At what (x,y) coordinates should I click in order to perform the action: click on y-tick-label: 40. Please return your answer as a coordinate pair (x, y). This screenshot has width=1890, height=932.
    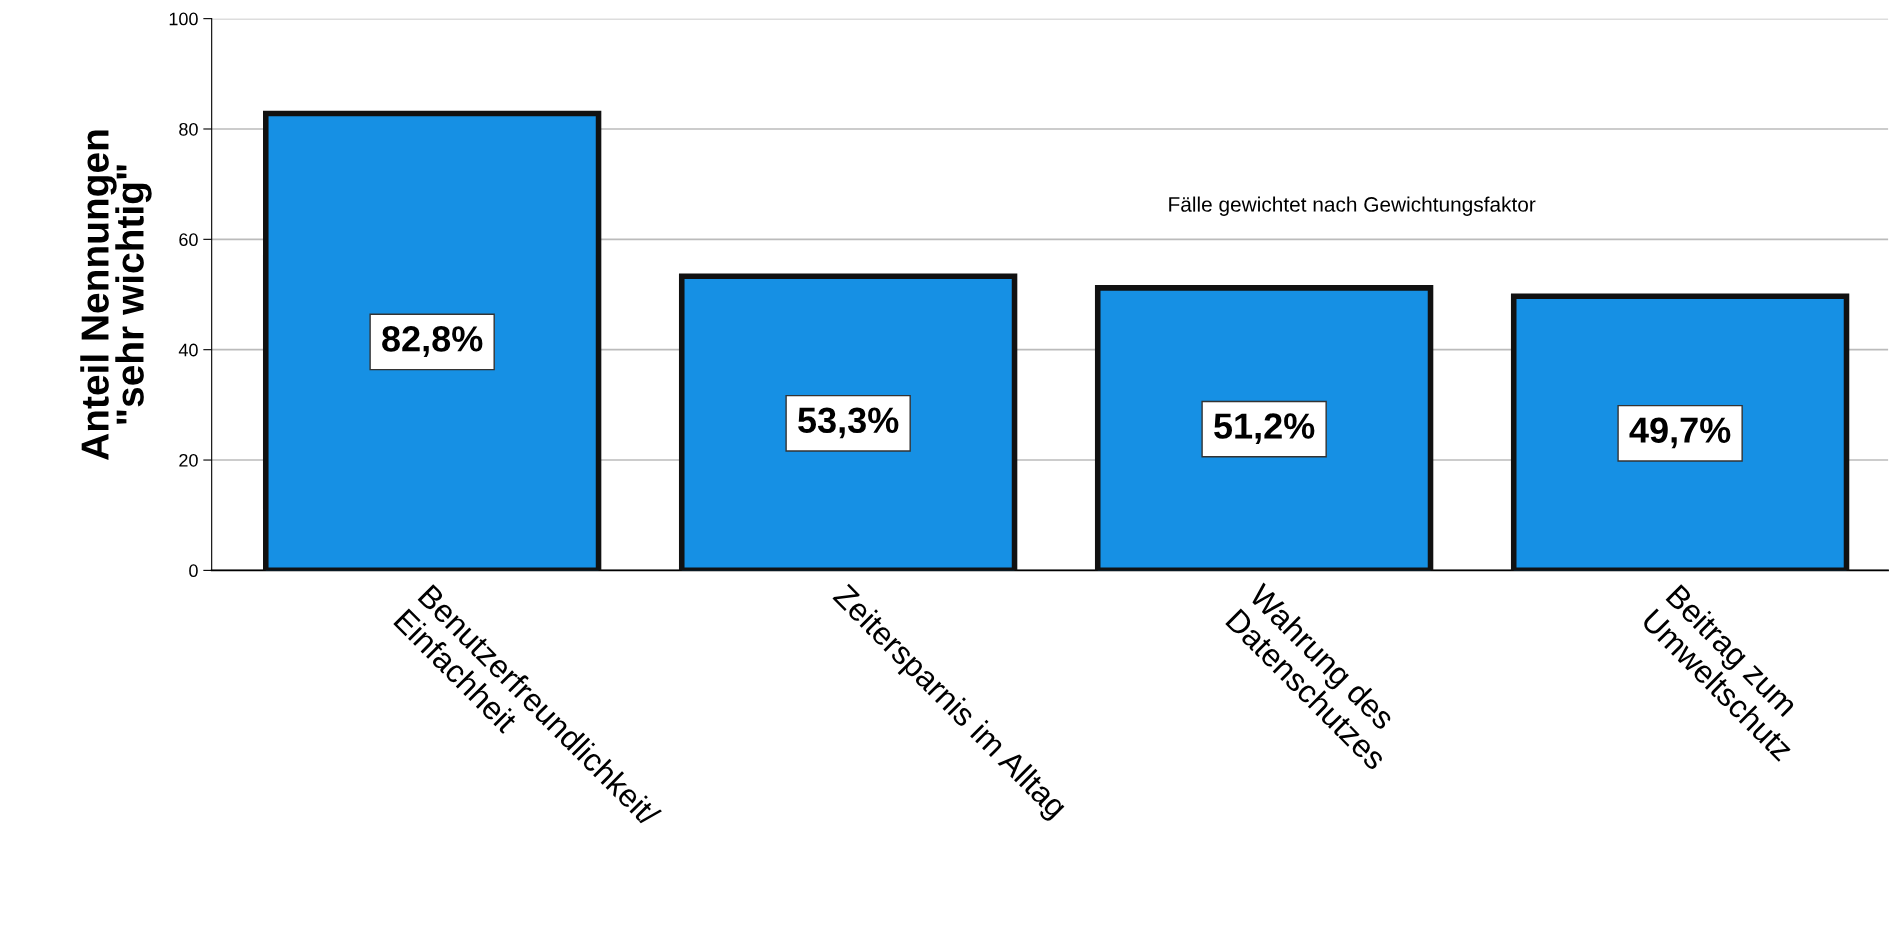
    Looking at the image, I should click on (188, 350).